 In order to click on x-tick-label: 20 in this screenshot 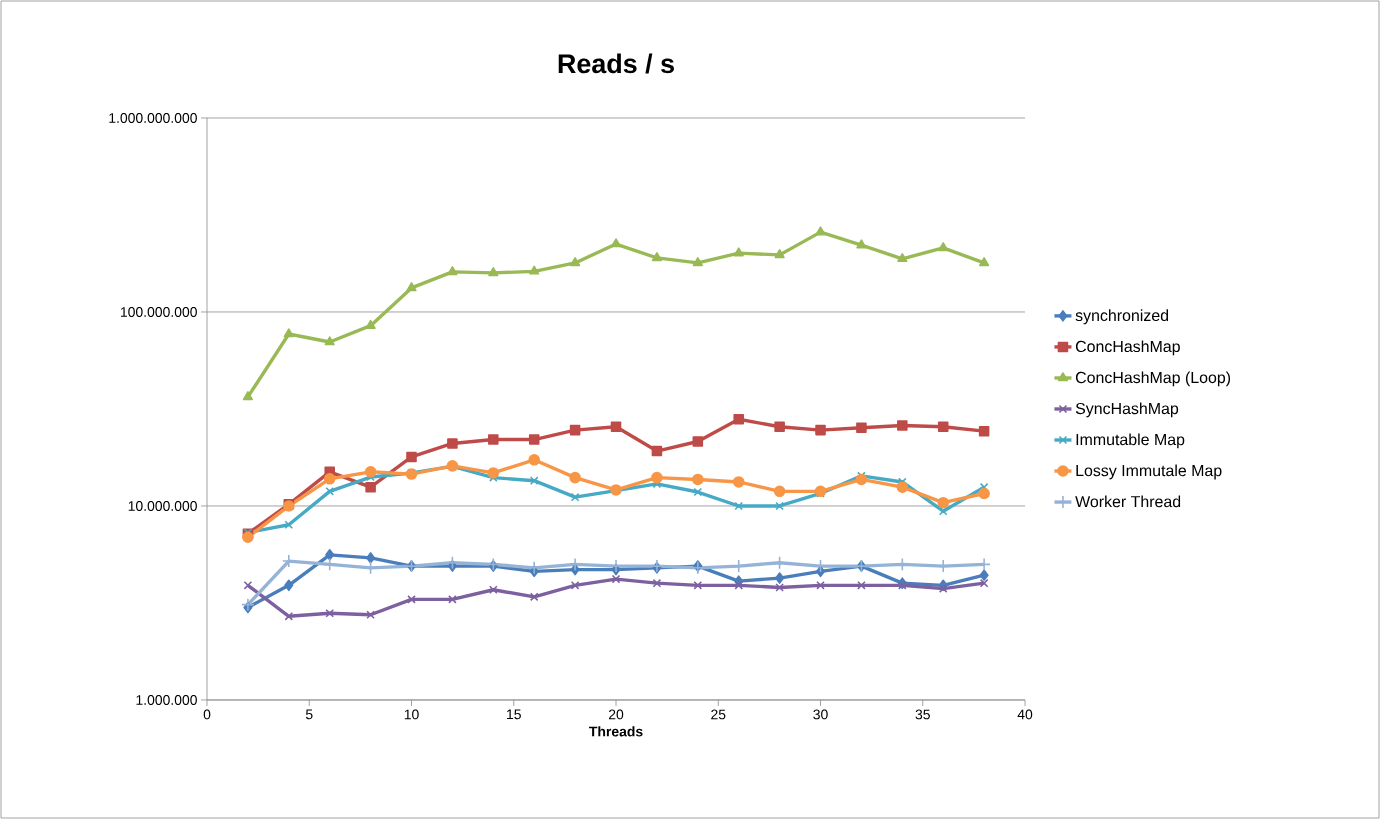, I will do `click(616, 714)`.